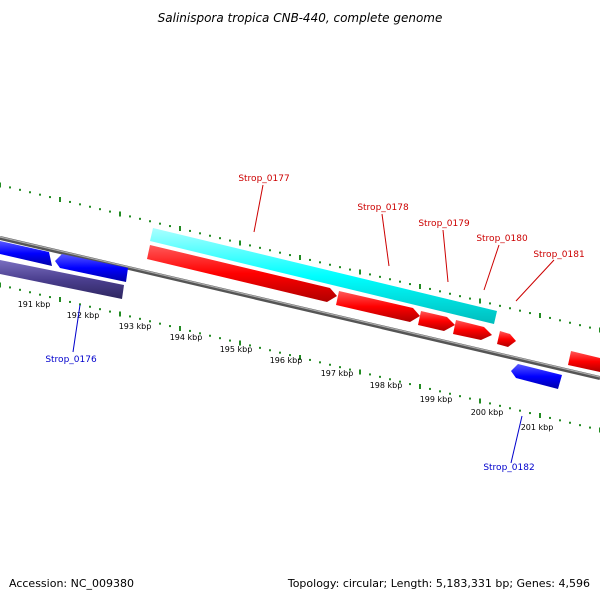 Image resolution: width=600 pixels, height=600 pixels. Describe the element at coordinates (186, 337) in the screenshot. I see `scale-label: 194 kbp` at that location.